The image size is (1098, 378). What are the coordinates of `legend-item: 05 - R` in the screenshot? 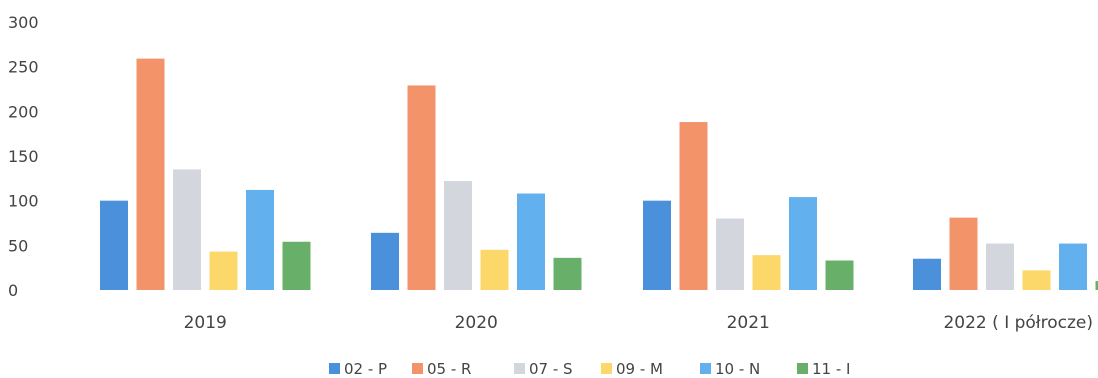 It's located at (441, 369).